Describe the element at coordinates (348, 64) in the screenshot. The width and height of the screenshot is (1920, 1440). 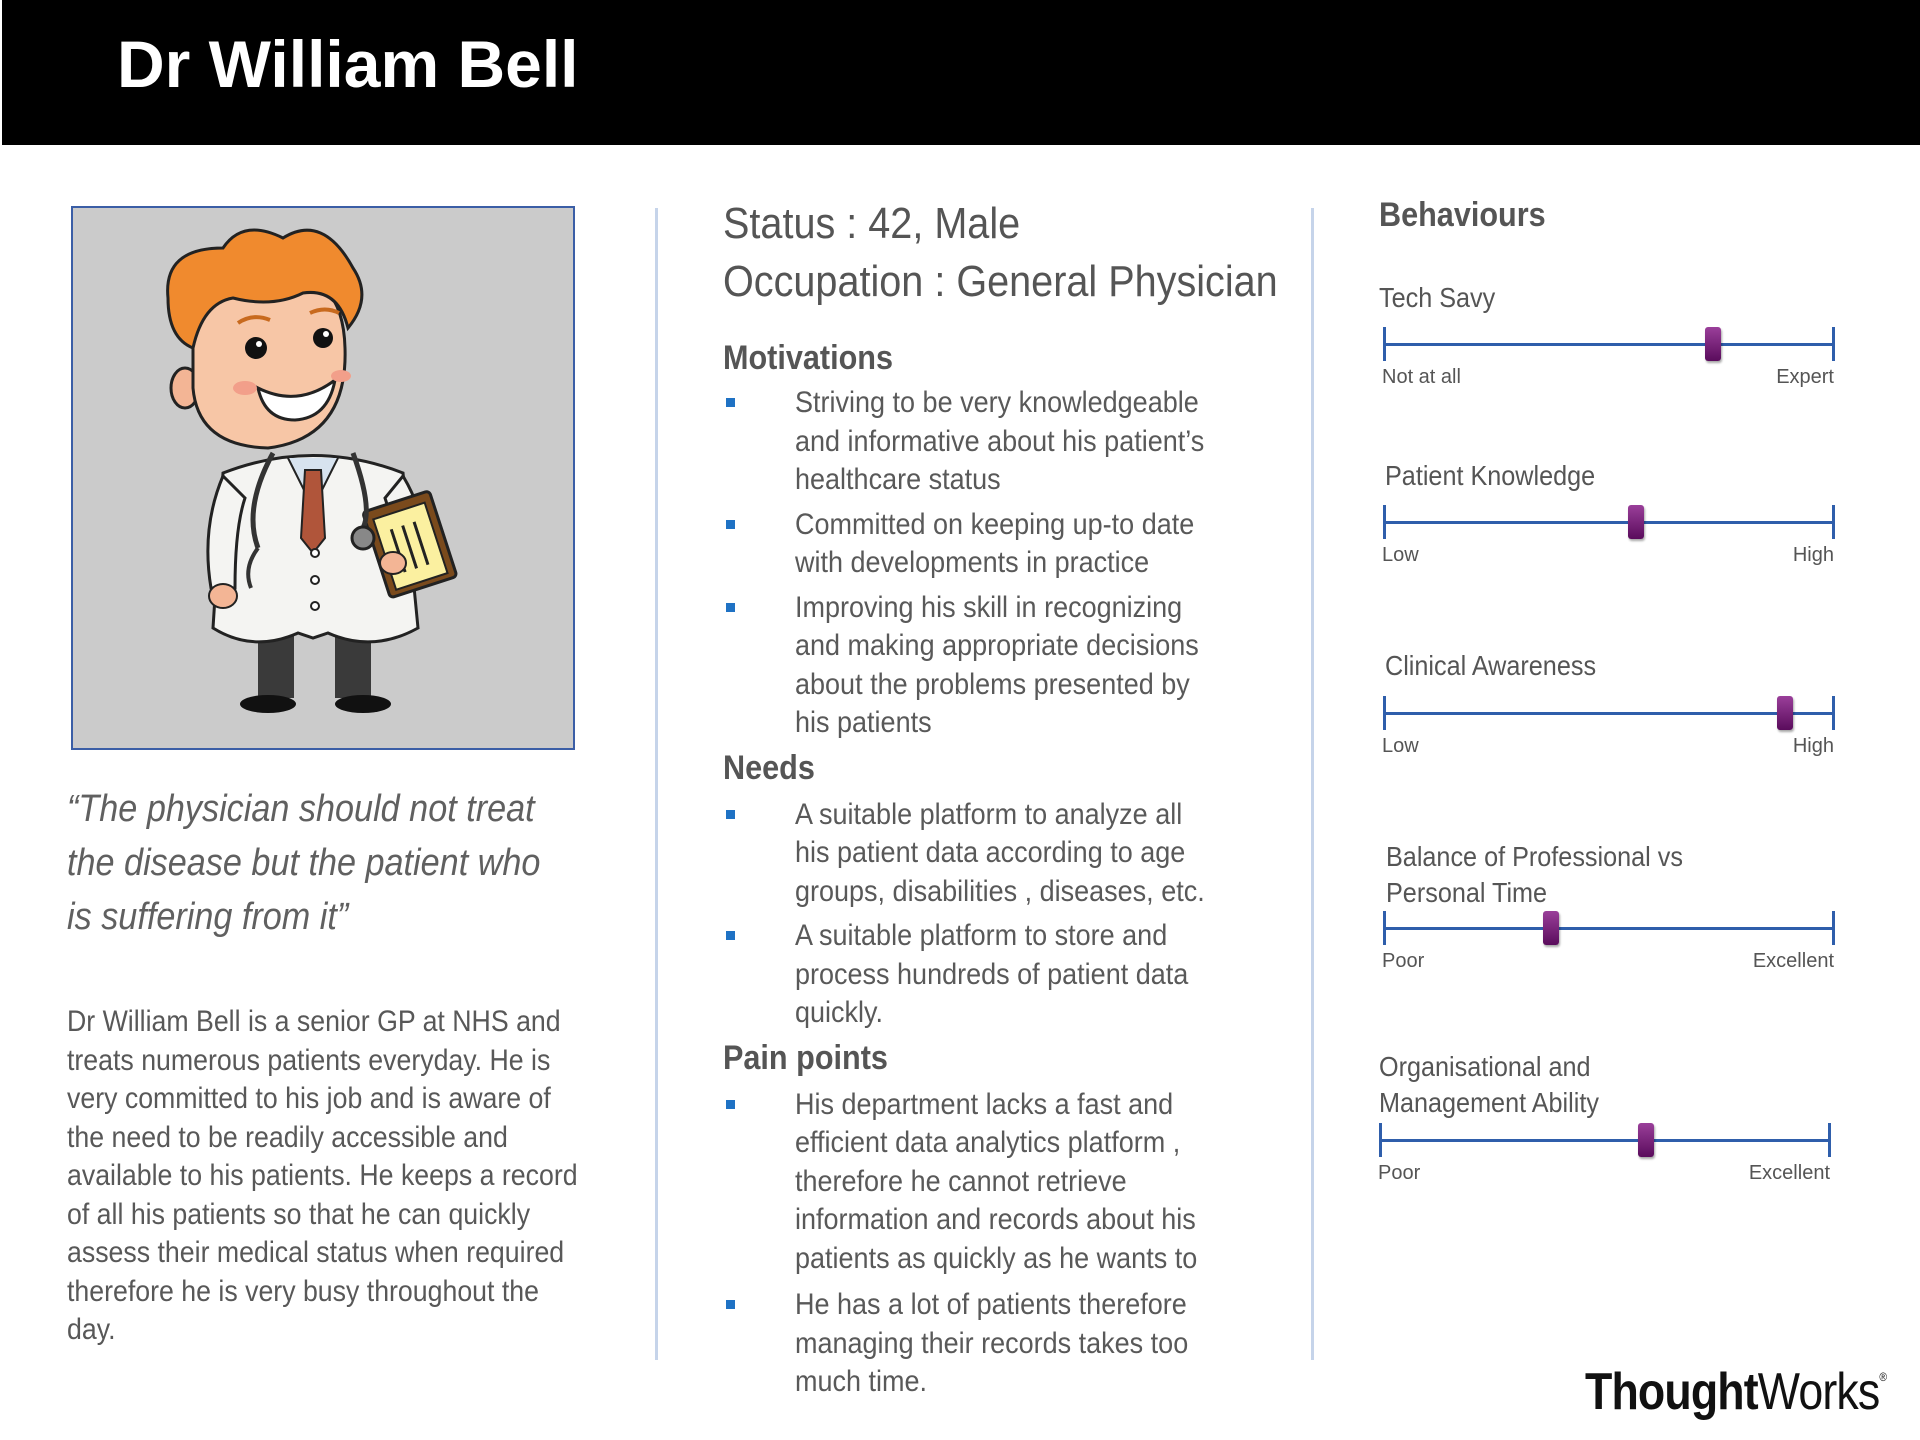
I see `persona-name: Dr William Bell` at that location.